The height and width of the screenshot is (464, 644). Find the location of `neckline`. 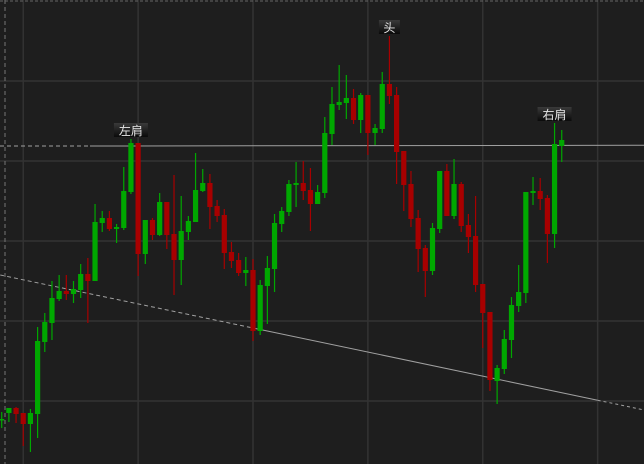

neckline is located at coordinates (366, 145).